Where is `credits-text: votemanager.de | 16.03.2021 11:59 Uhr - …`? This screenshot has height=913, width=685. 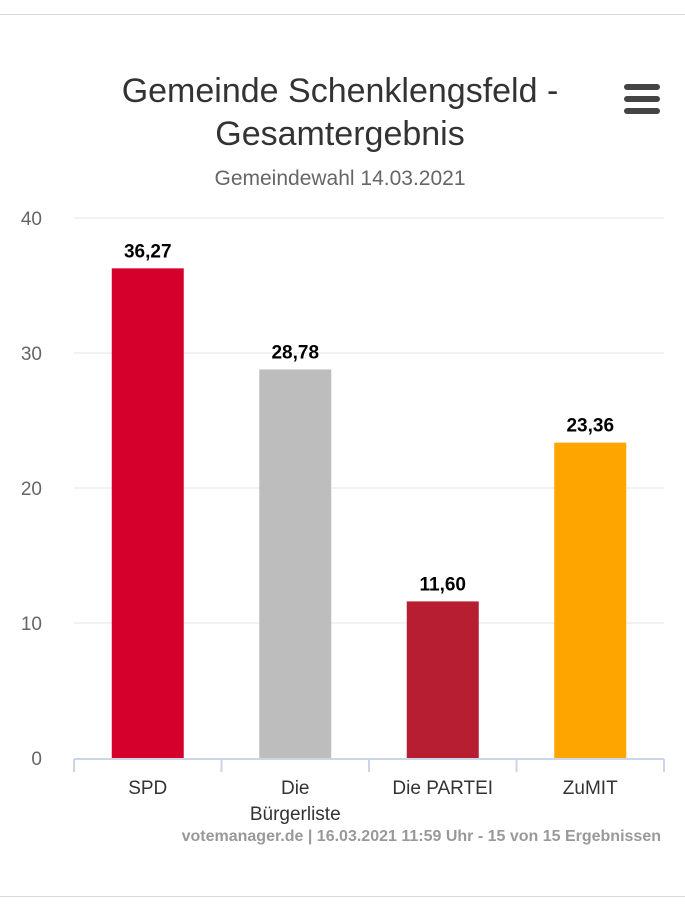 credits-text: votemanager.de | 16.03.2021 11:59 Uhr - … is located at coordinates (421, 836).